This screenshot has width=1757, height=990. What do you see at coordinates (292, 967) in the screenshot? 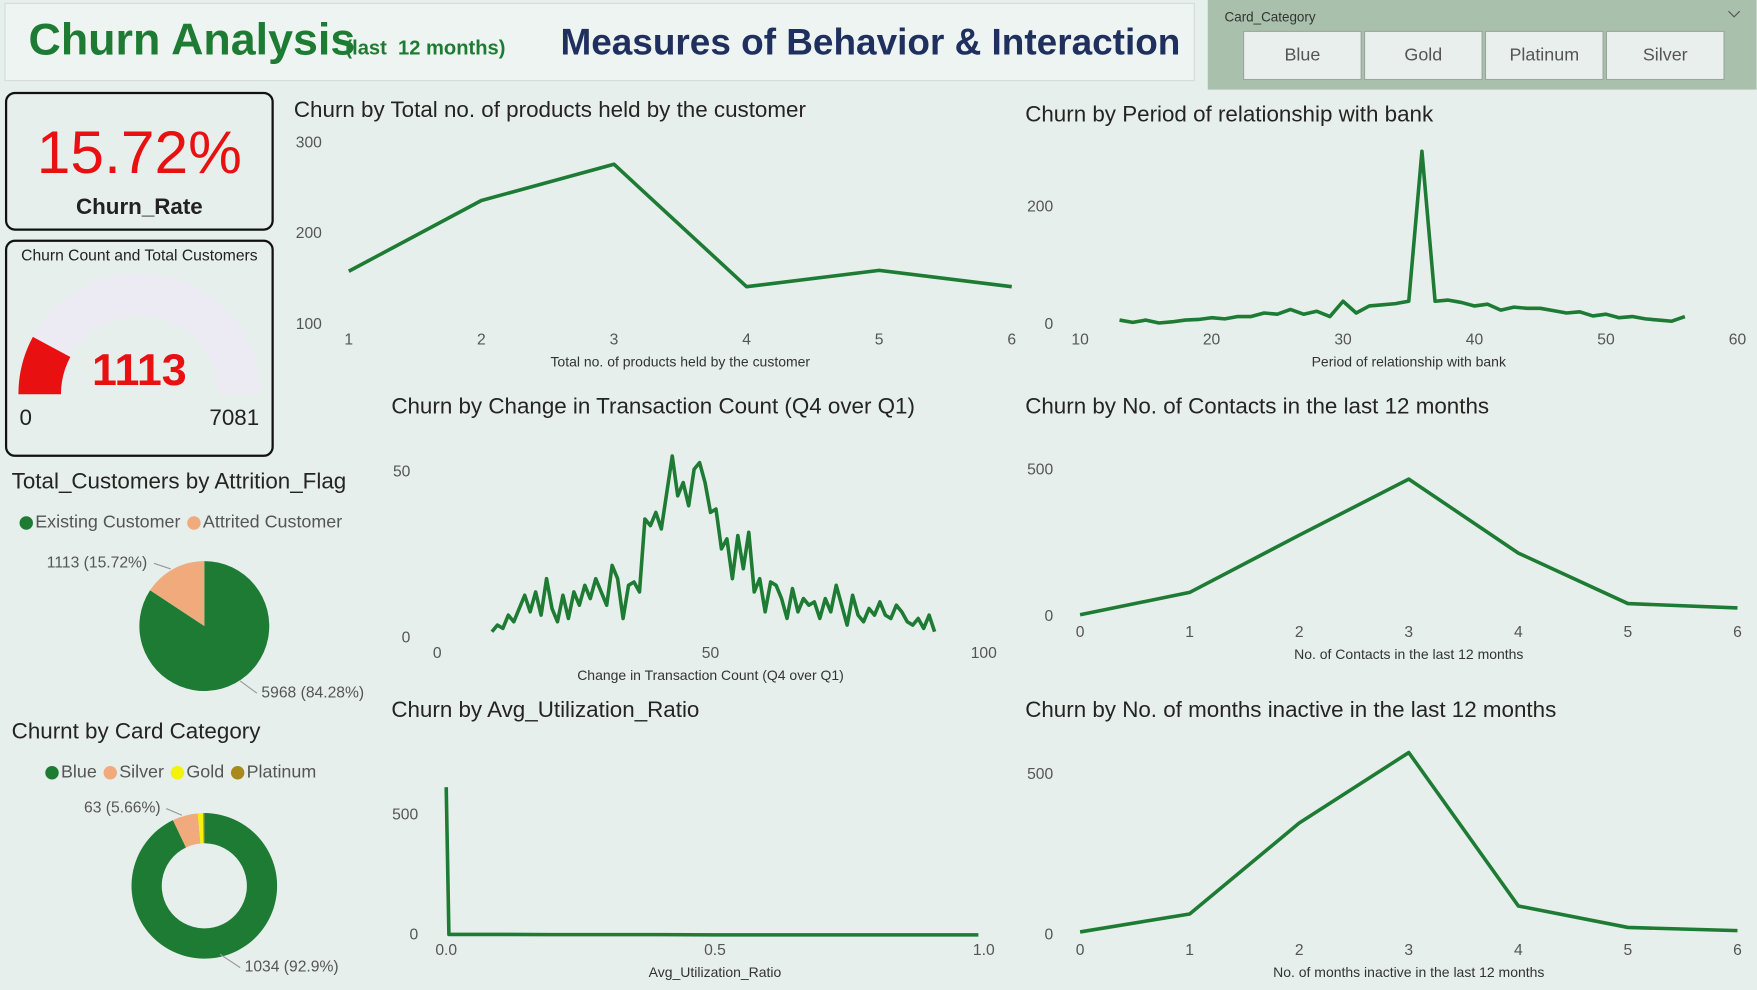
I see `data-label: 1034 (92.9%)` at bounding box center [292, 967].